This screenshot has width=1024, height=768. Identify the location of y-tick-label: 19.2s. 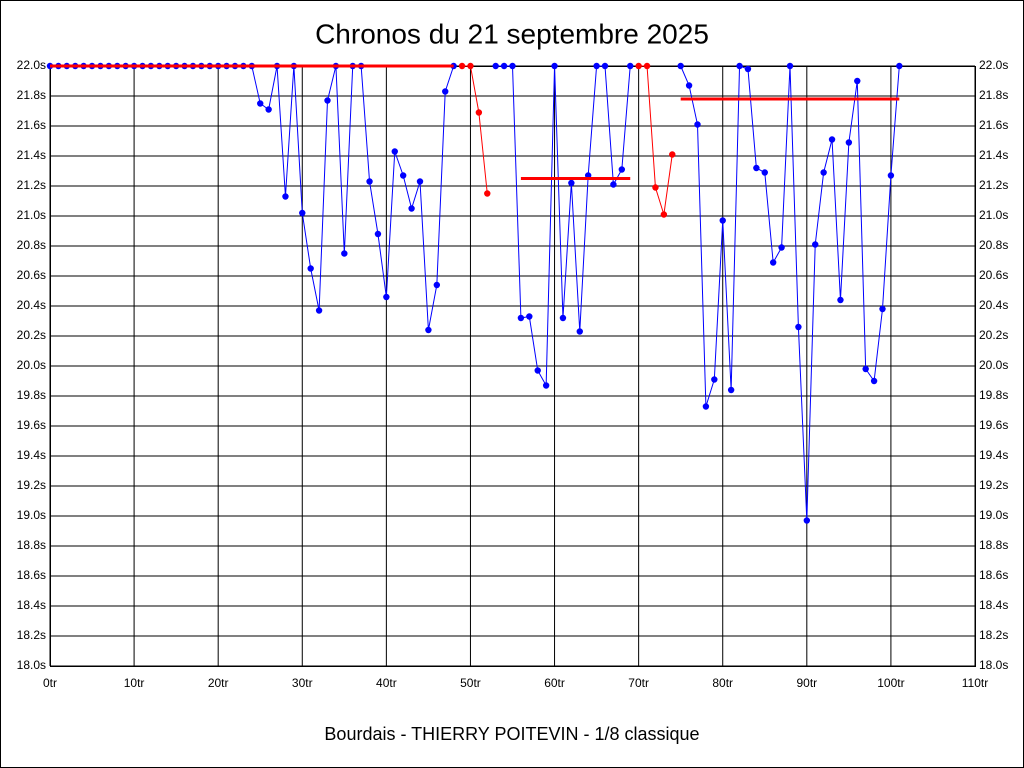
(31, 485).